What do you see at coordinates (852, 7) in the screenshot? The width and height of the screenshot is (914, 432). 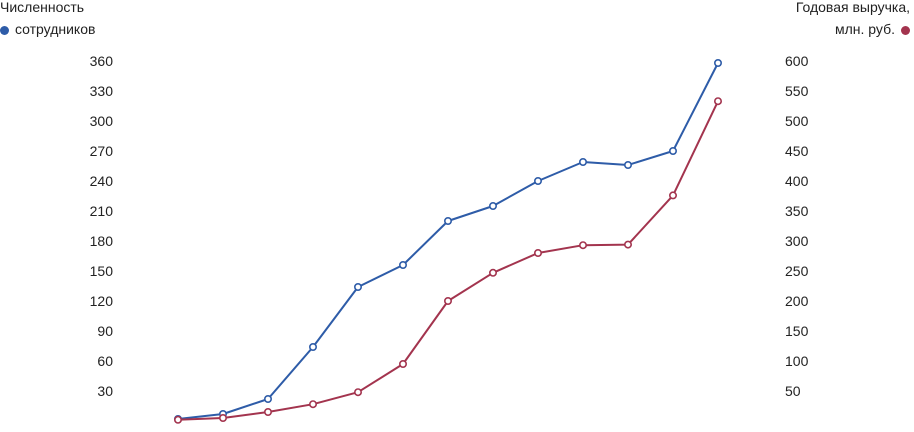 I see `legend-revenue-line1: Годовая выручка,` at bounding box center [852, 7].